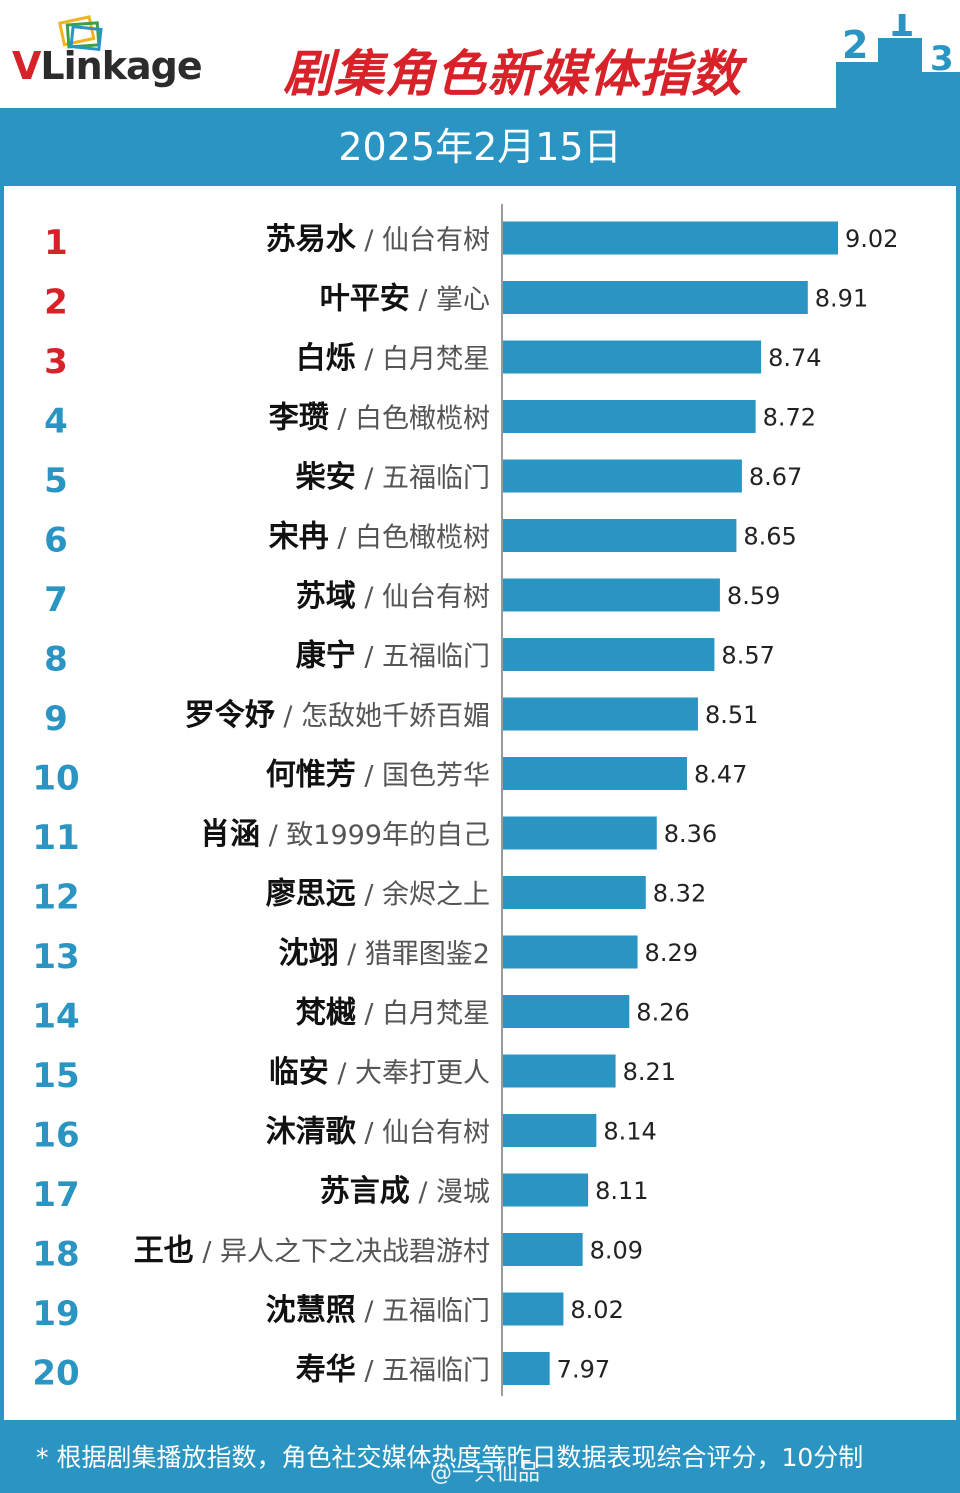  I want to click on category-label: 沐清歌 / 仙台有树, so click(378, 1132).